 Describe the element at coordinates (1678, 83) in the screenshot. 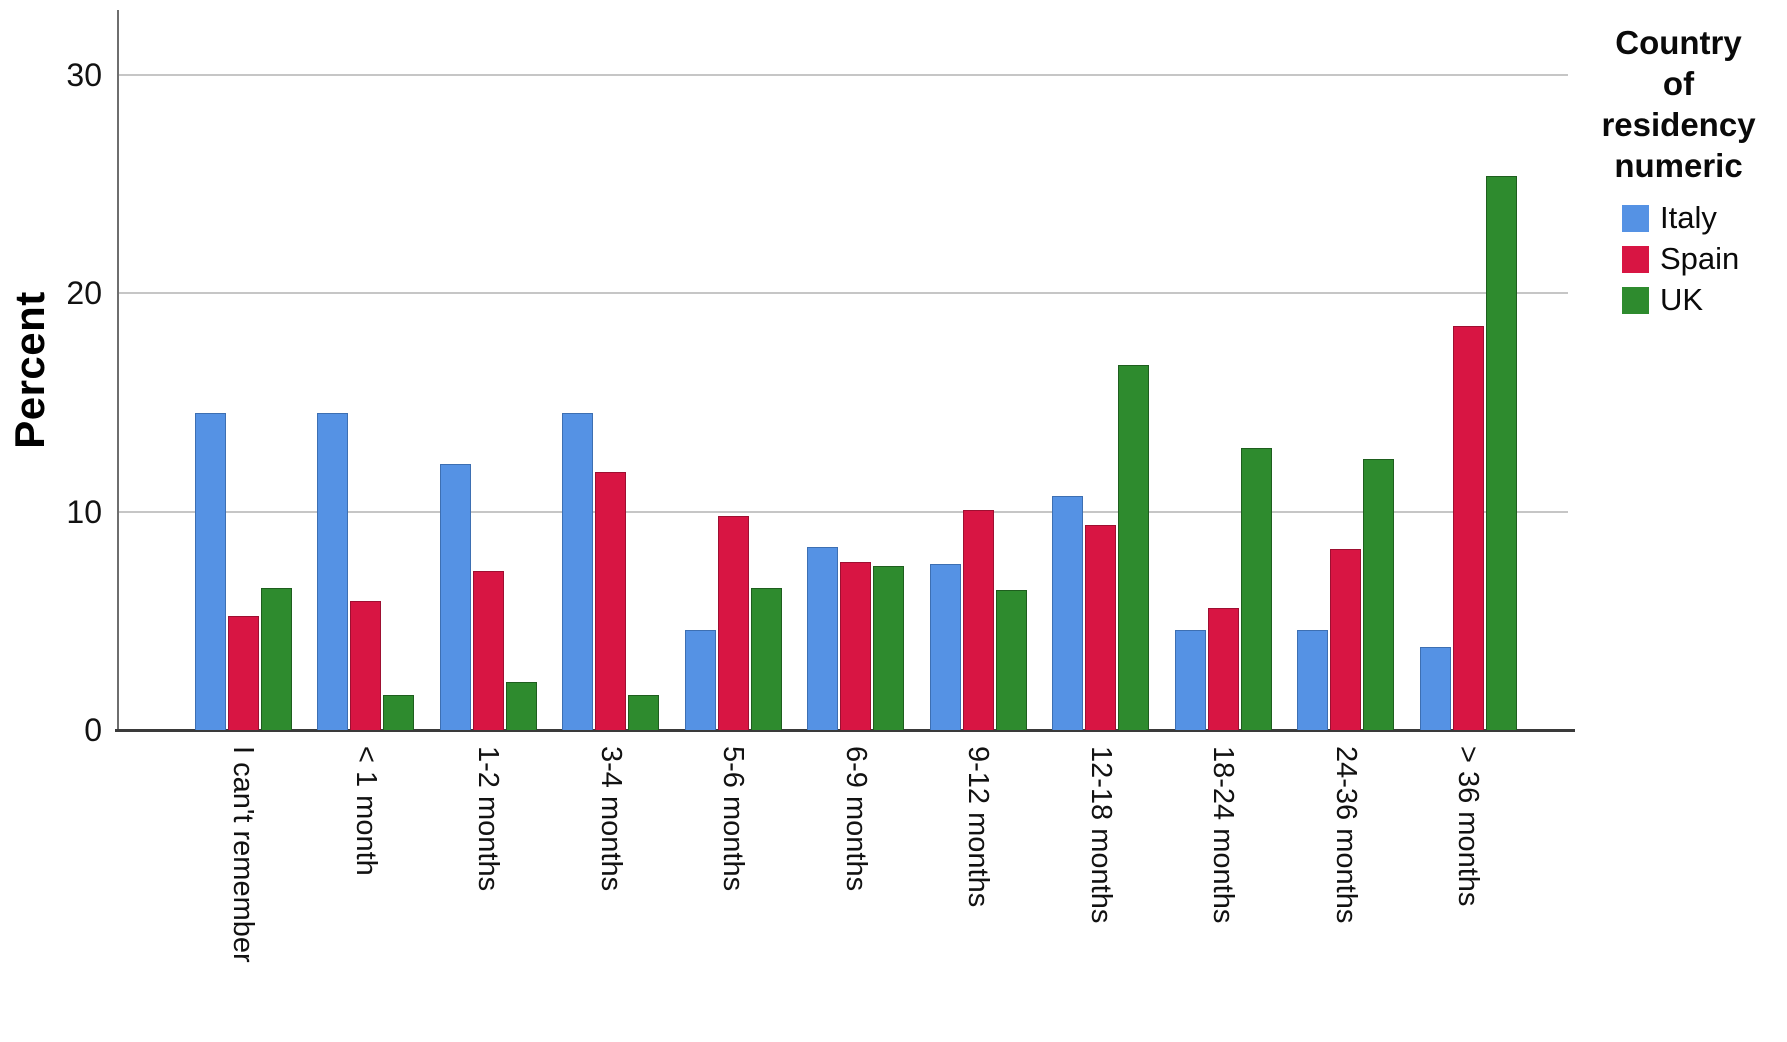

I see `legend-title-line: of` at that location.